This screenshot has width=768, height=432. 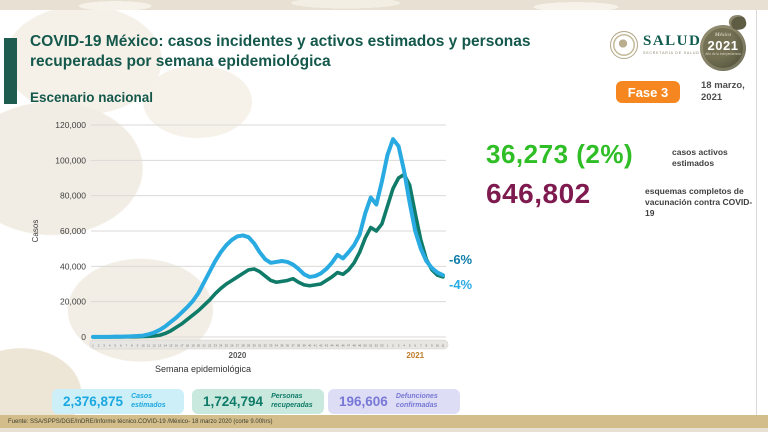 What do you see at coordinates (394, 401) in the screenshot?
I see `stat-box-defunciones: 196,606 Defunciones confirmadas` at bounding box center [394, 401].